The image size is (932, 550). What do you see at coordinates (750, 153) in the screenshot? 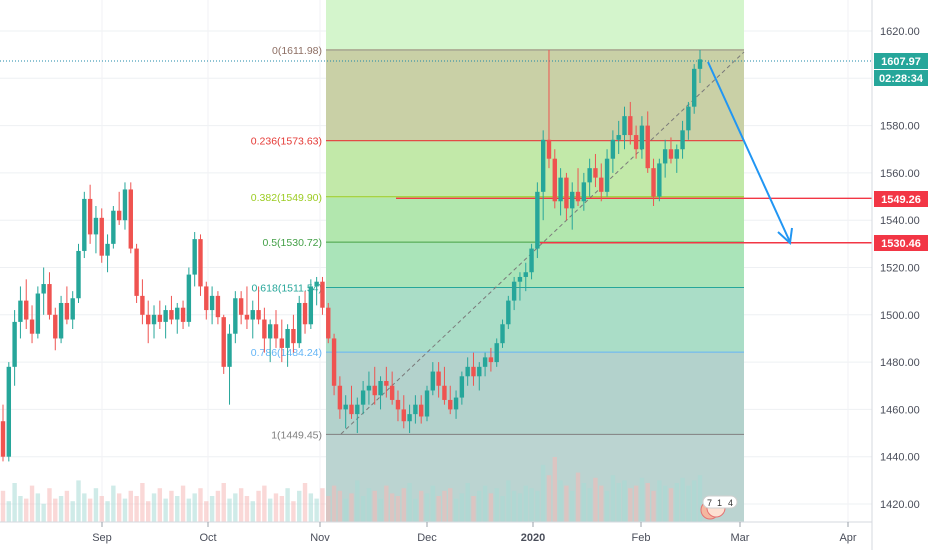
I see `projection-arrow` at bounding box center [750, 153].